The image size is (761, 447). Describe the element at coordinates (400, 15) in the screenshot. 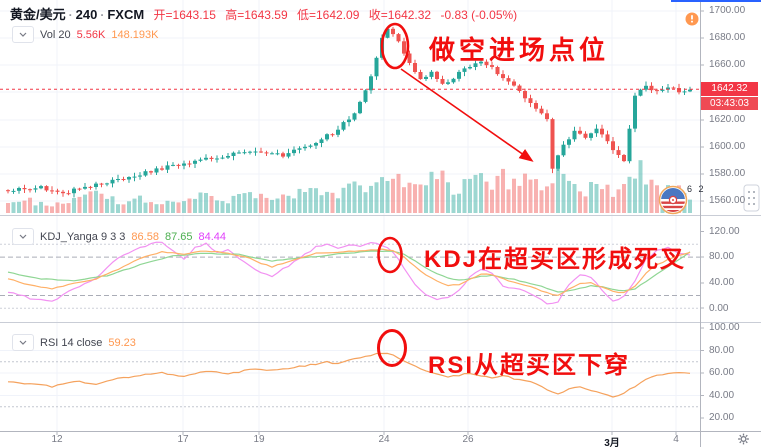

I see `ohlc-close: 收=1642.32` at that location.